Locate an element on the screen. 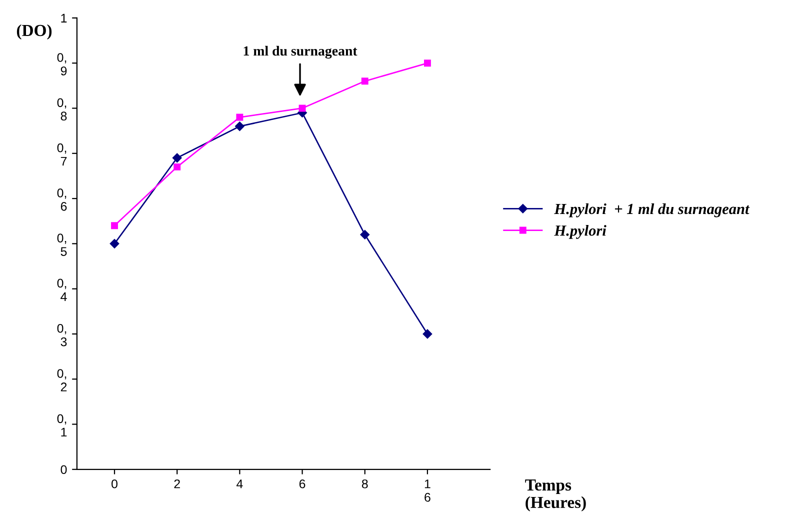  y-axis-title: (DO) is located at coordinates (34, 32).